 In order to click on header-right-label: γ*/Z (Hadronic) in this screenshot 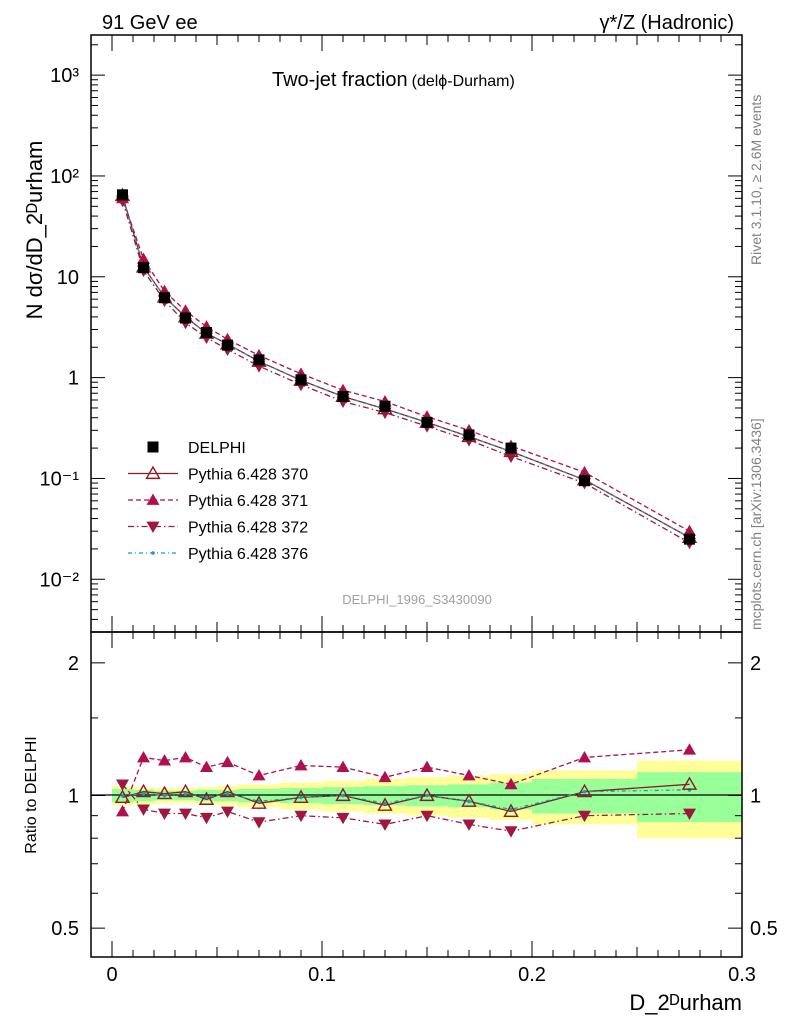, I will do `click(667, 23)`.